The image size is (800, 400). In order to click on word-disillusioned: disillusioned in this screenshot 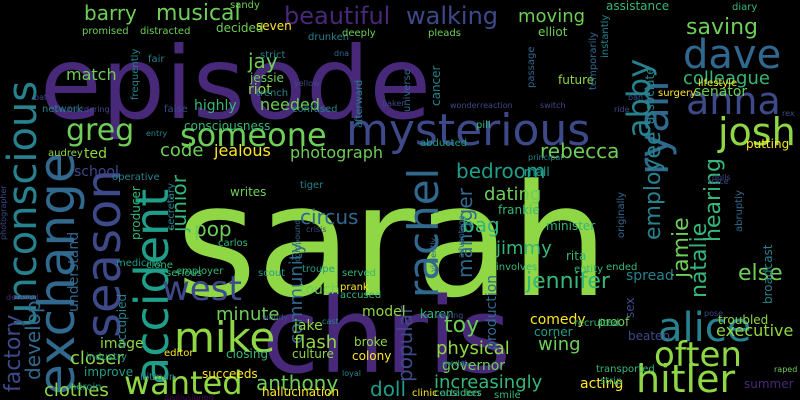, I will do `click(189, 396)`.